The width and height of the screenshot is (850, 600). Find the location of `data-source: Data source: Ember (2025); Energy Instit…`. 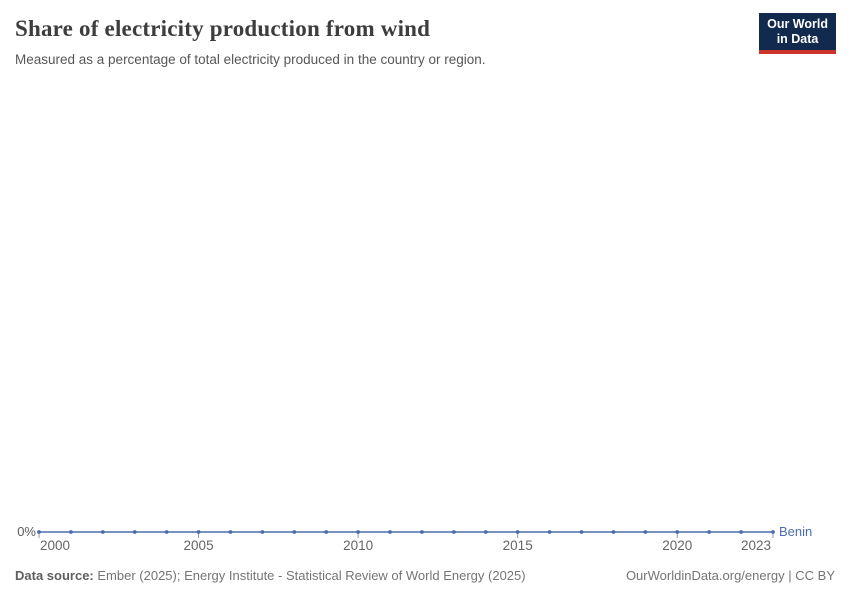

data-source: Data source: Ember (2025); Energy Instit… is located at coordinates (270, 576).